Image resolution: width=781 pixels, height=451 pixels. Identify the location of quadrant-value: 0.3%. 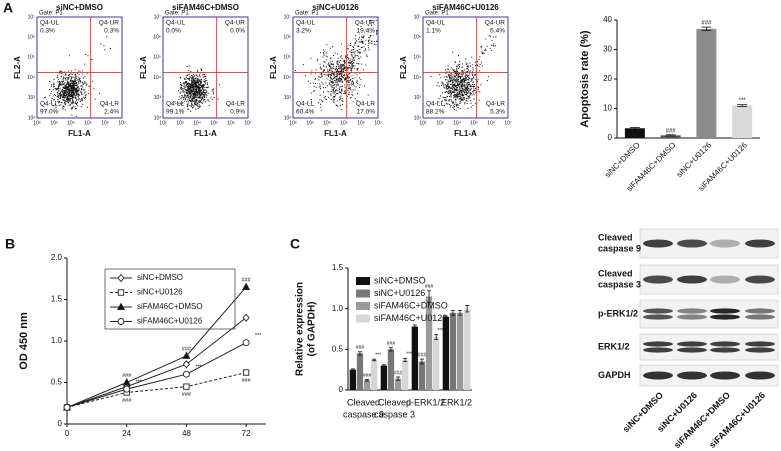
(111, 31).